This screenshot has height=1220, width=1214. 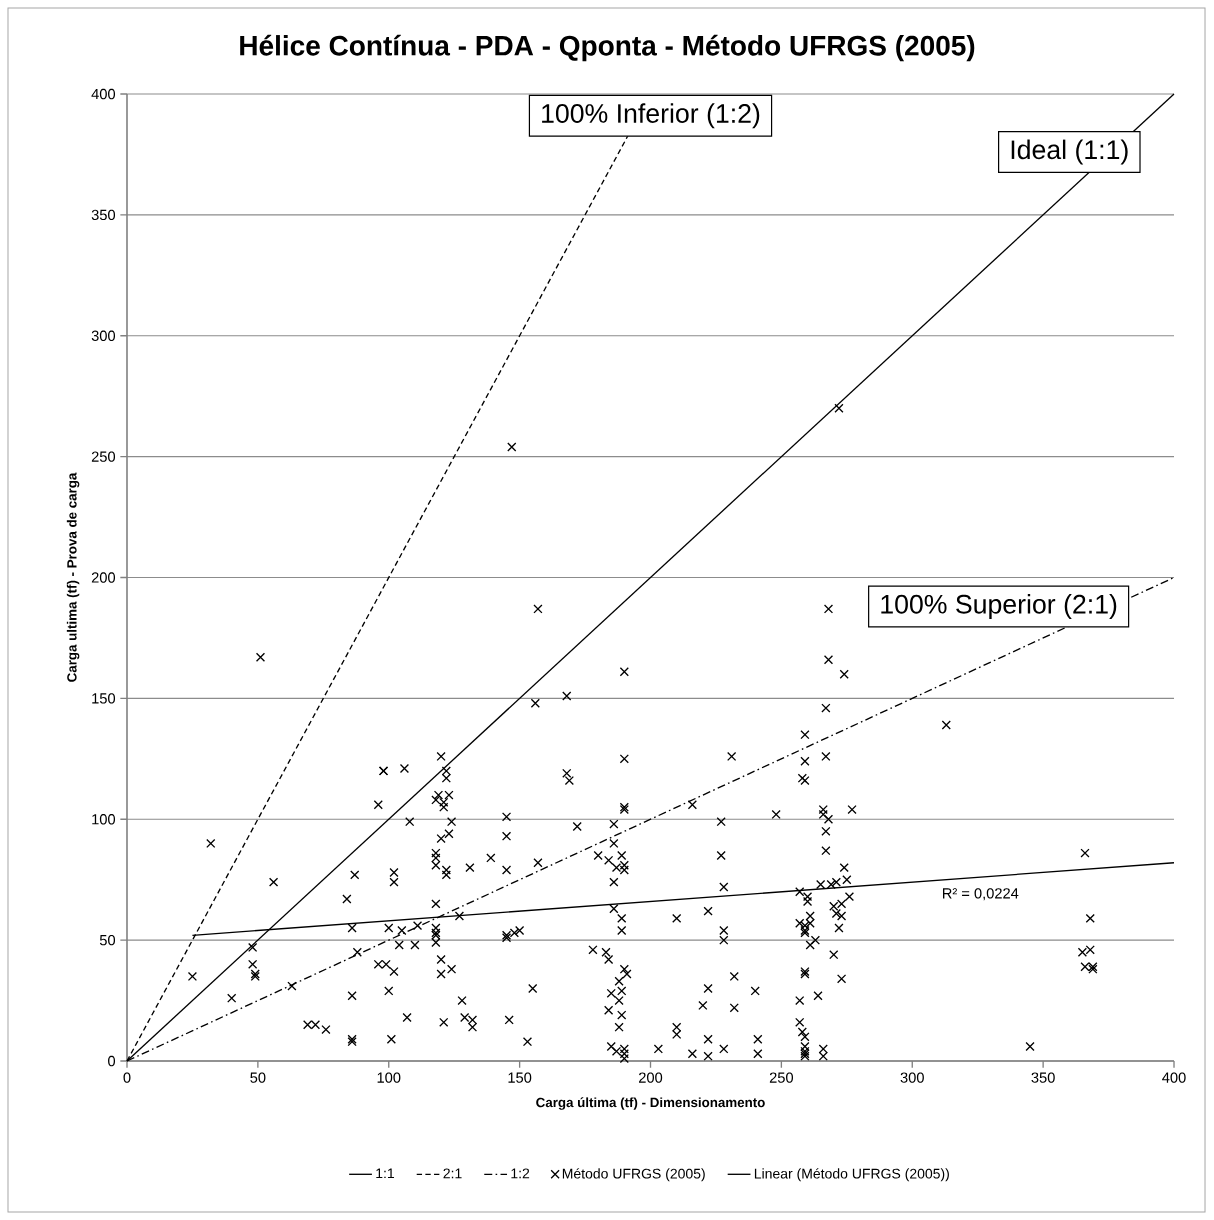 I want to click on legend-label: 2:1, so click(x=452, y=1173).